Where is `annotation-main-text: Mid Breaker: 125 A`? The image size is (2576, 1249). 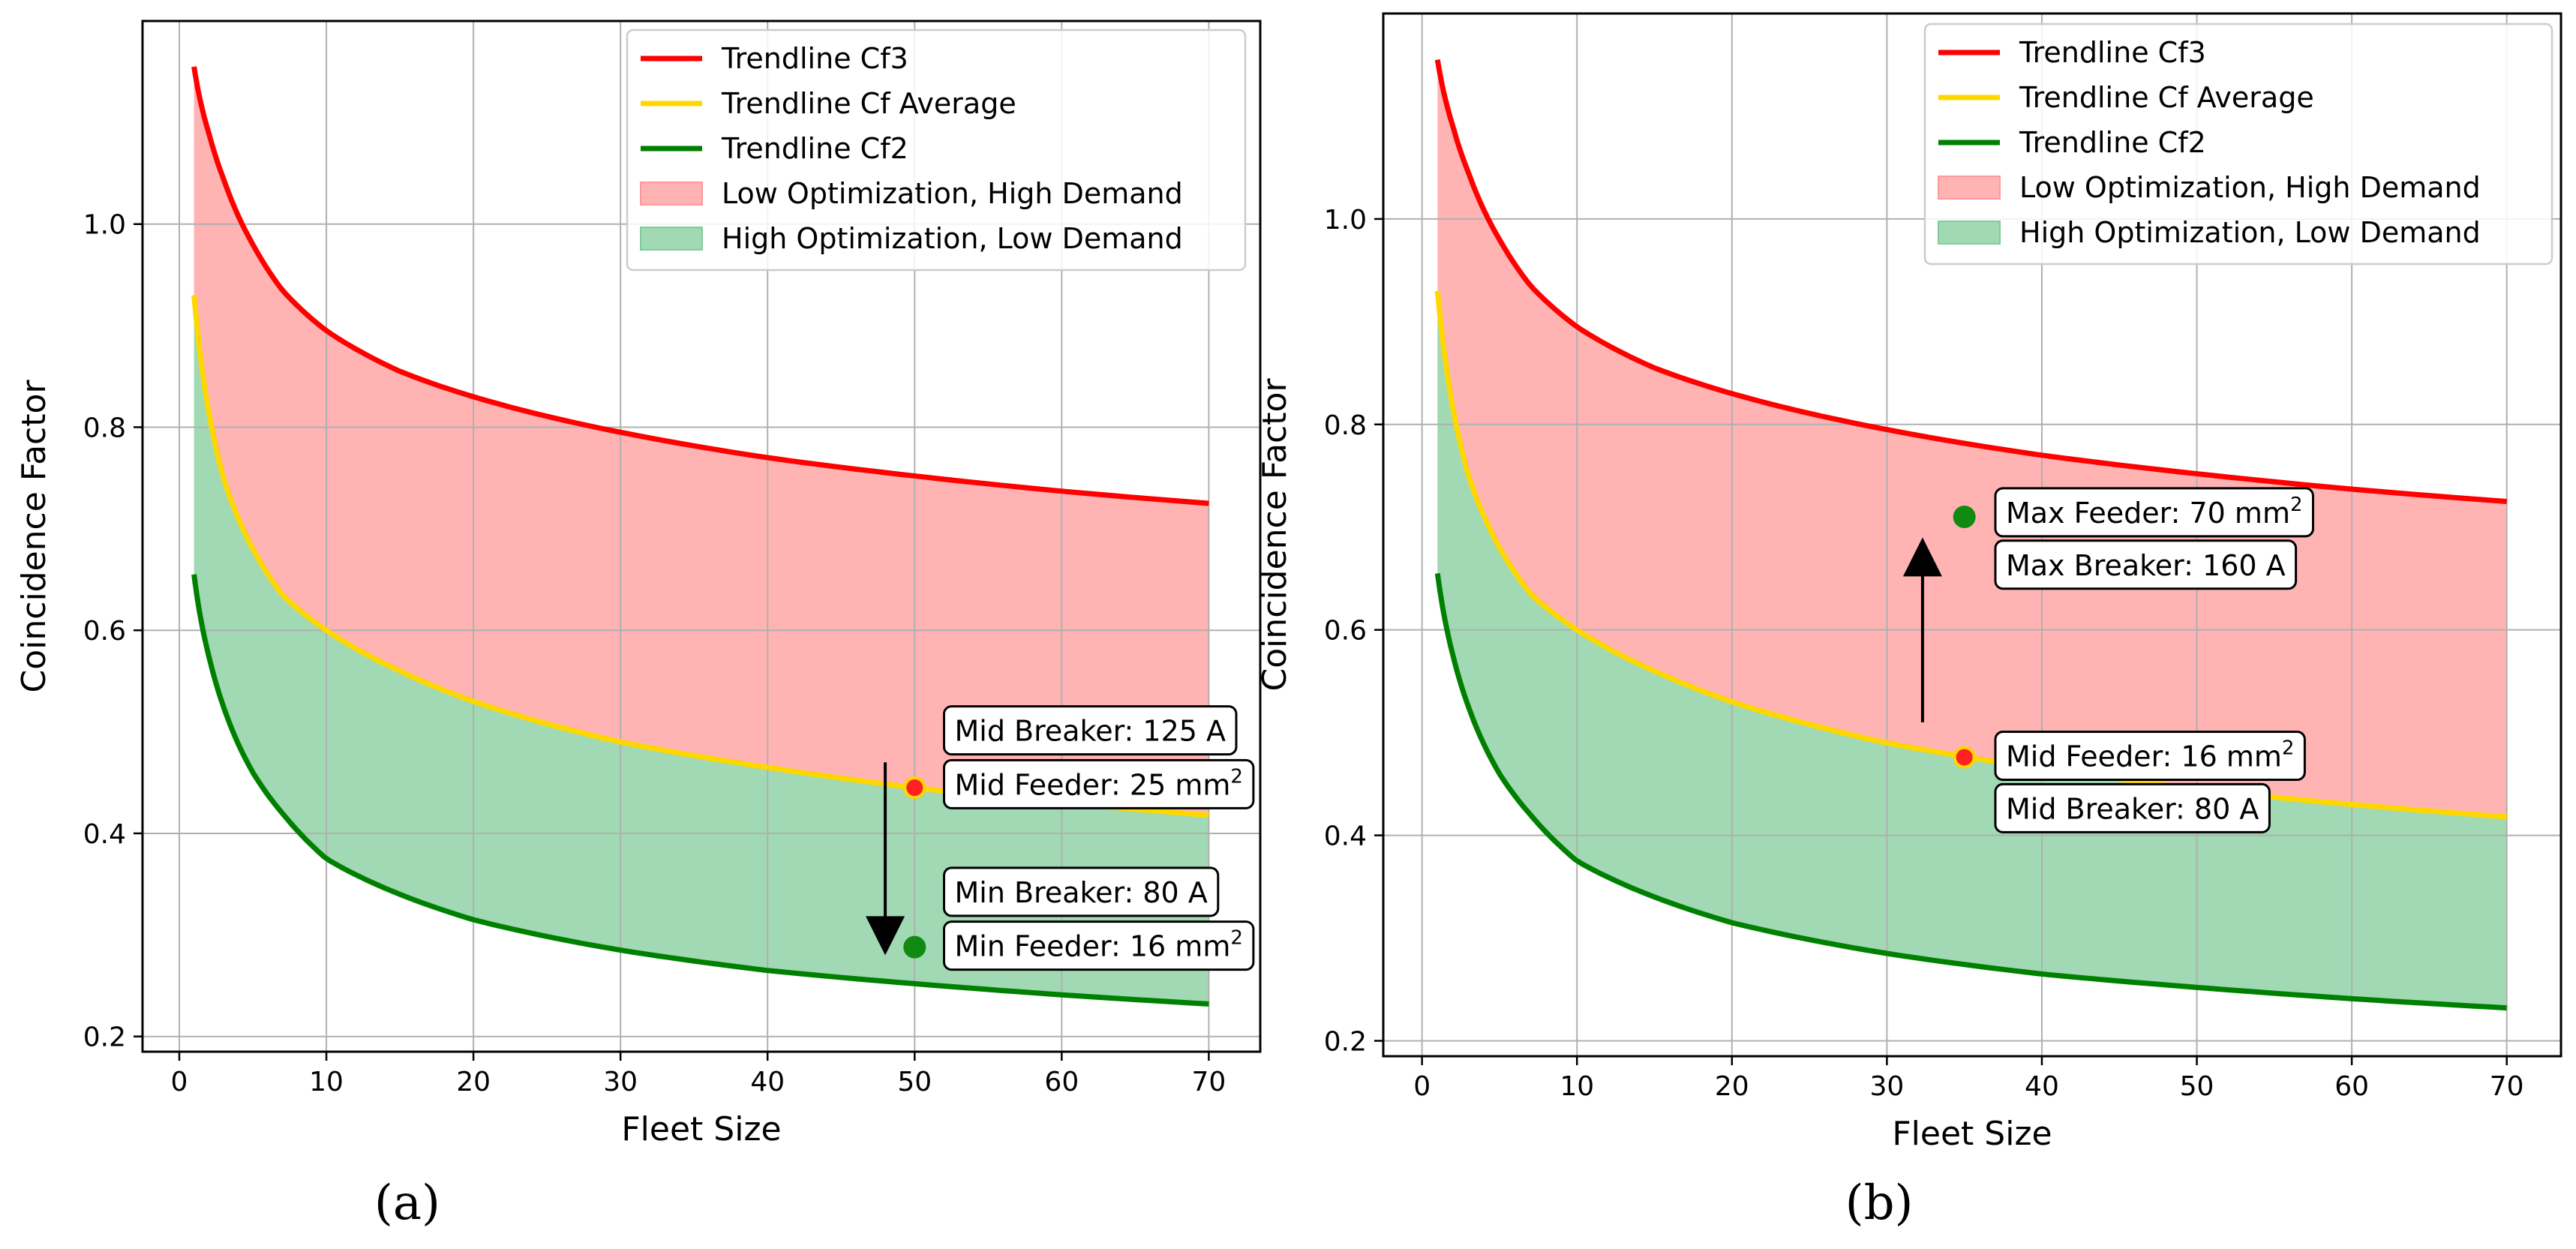
annotation-main-text: Mid Breaker: 125 A is located at coordinates (1090, 731).